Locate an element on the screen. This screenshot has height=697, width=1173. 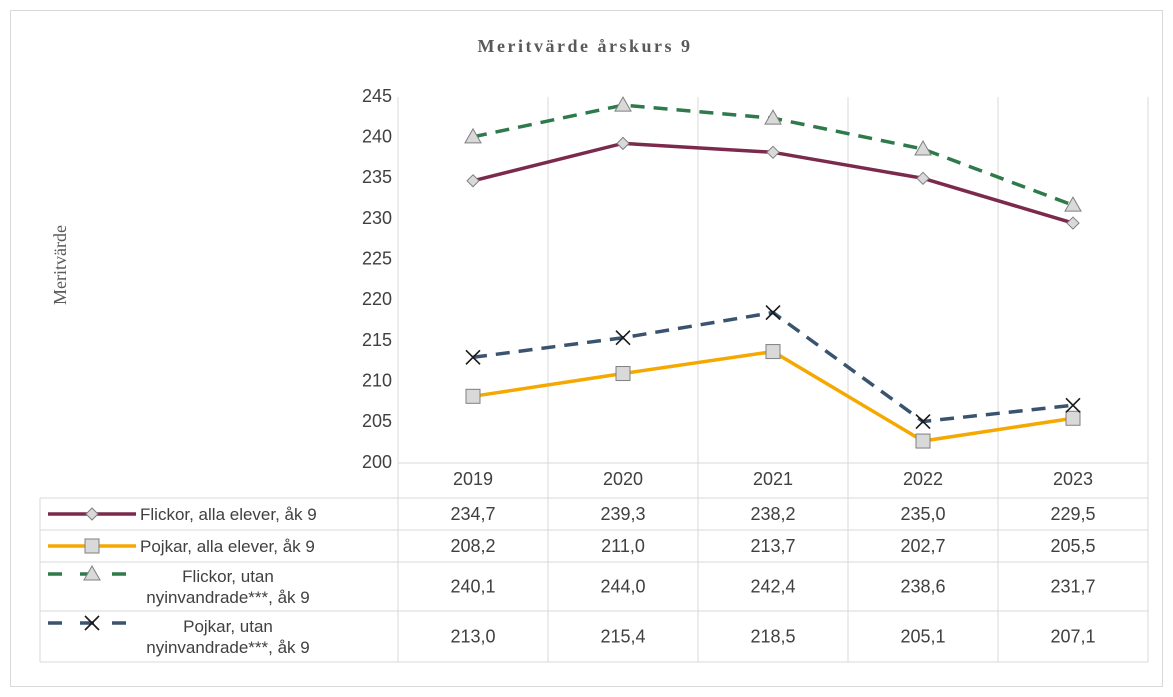
y-tick-label: 225 is located at coordinates (377, 258).